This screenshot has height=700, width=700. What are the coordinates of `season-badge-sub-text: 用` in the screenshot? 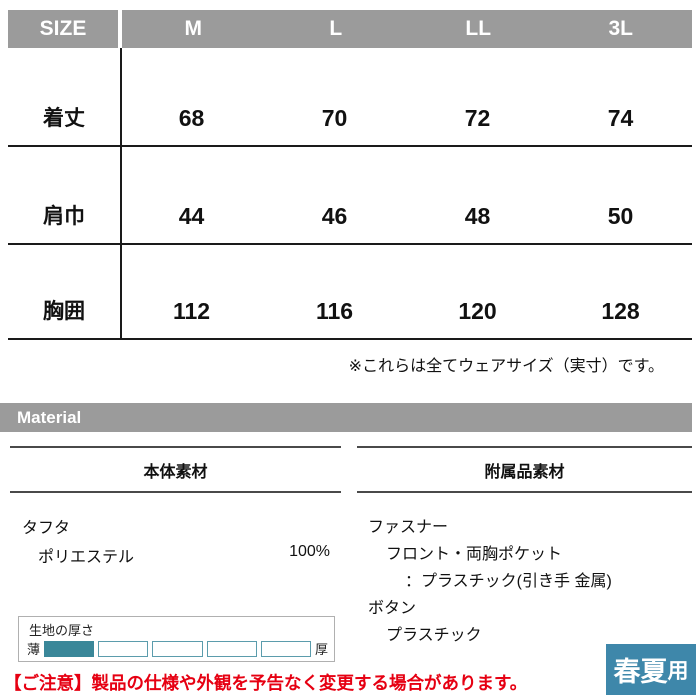 It's located at (678, 671).